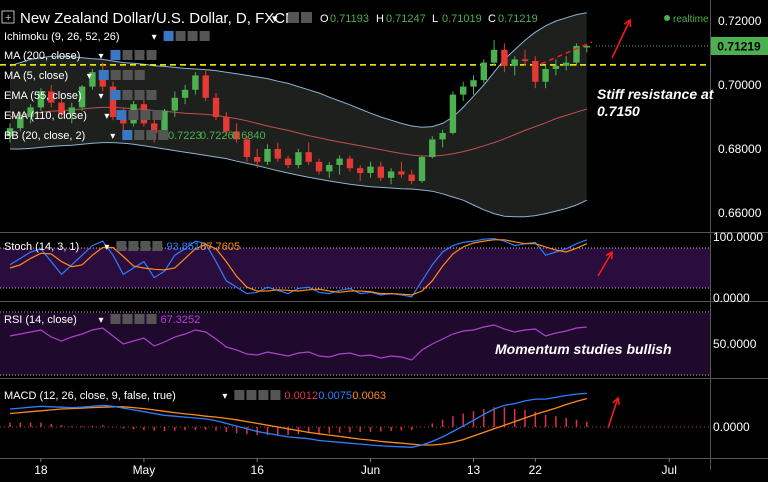 Image resolution: width=768 pixels, height=482 pixels. What do you see at coordinates (181, 320) in the screenshot?
I see `rsi-value: 67.3252` at bounding box center [181, 320].